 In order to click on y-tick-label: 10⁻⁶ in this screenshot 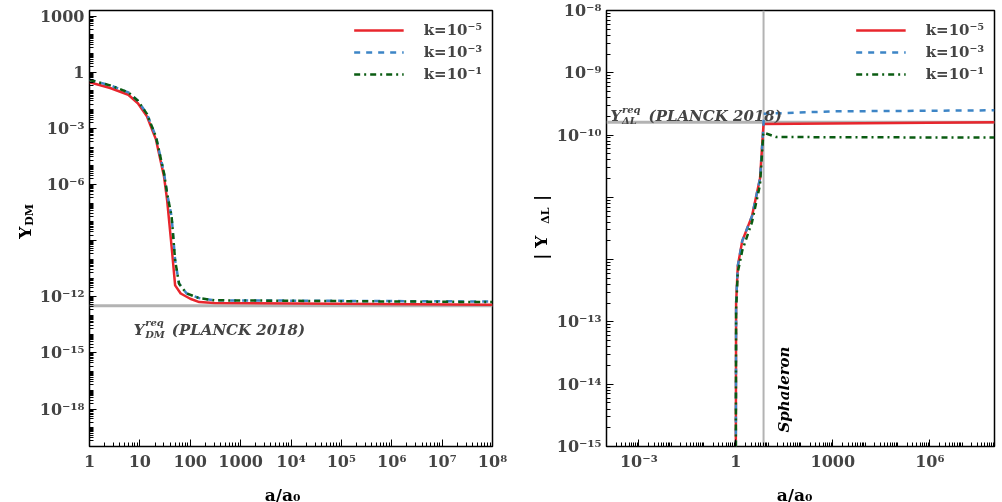, I will do `click(65, 185)`.